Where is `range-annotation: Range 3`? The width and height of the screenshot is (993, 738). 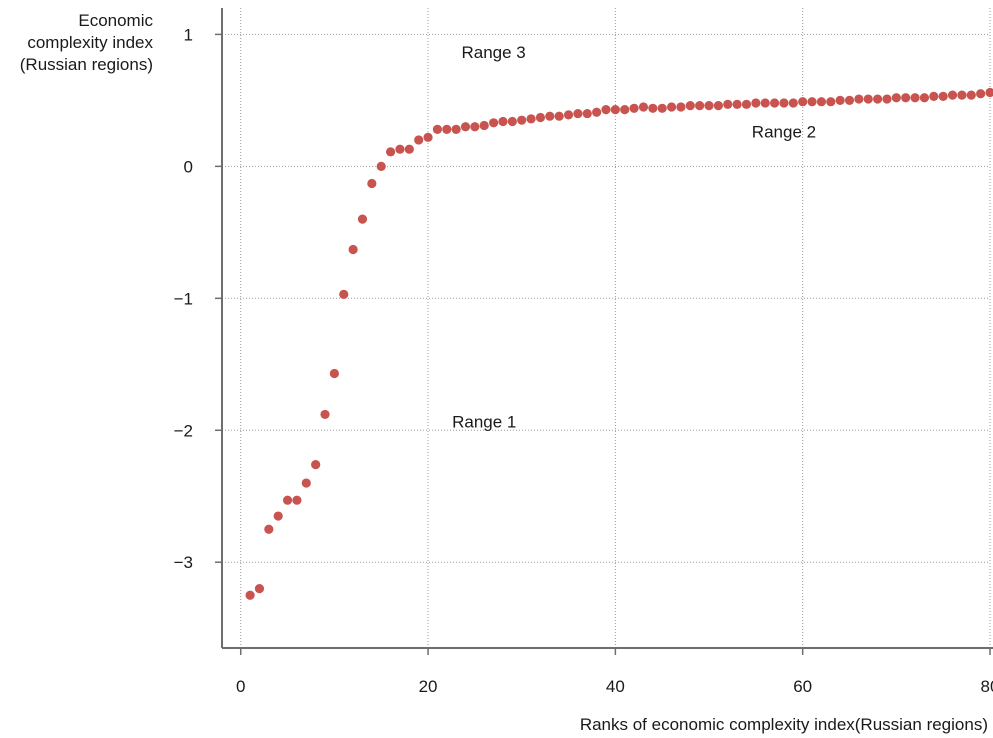 range-annotation: Range 3 is located at coordinates (493, 52).